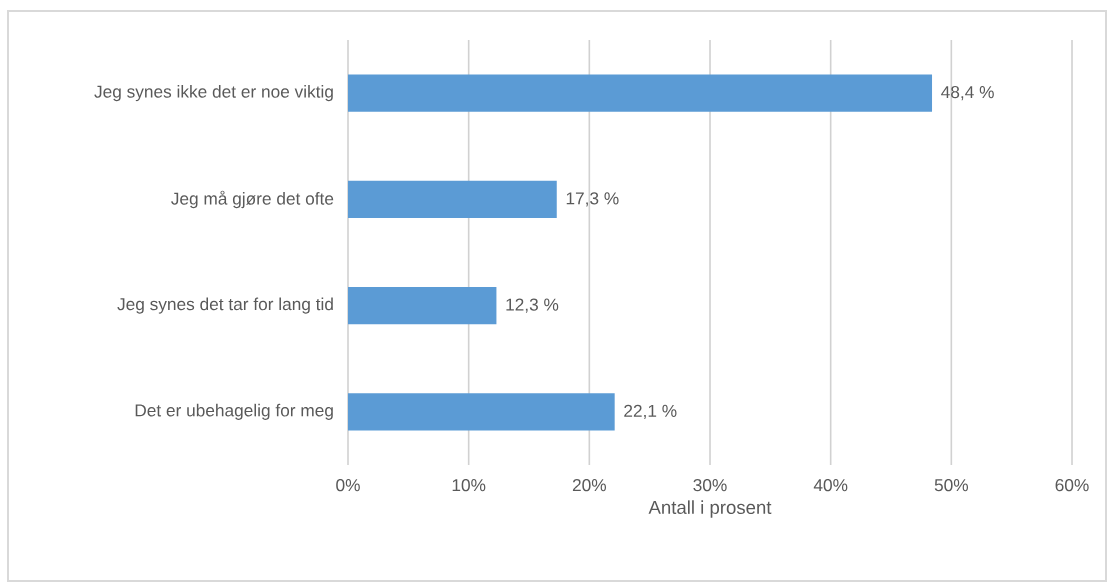 Image resolution: width=1108 pixels, height=583 pixels. What do you see at coordinates (710, 485) in the screenshot?
I see `x-tick-label: 30%` at bounding box center [710, 485].